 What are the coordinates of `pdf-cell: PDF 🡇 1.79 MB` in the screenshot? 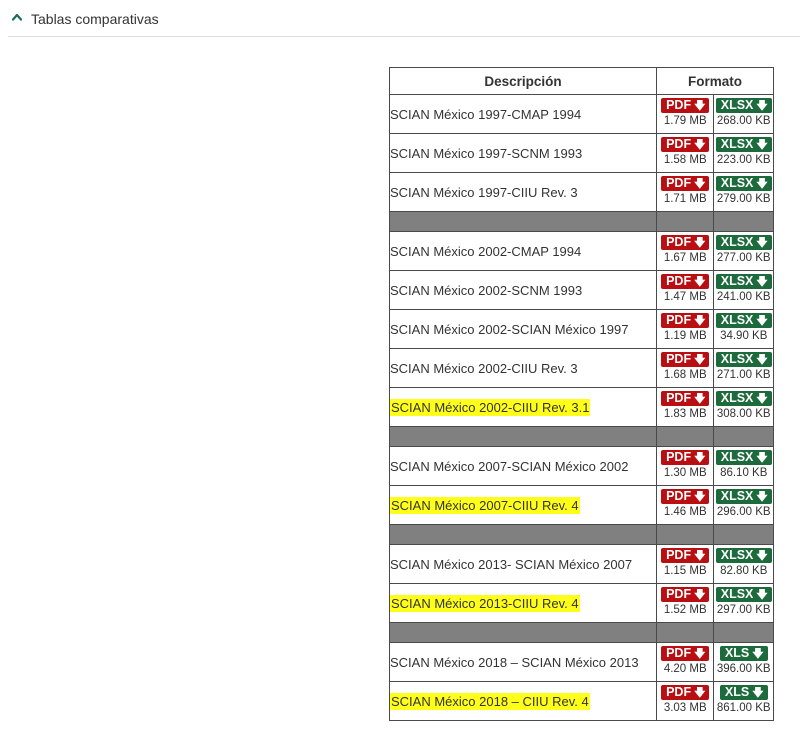 It's located at (685, 114).